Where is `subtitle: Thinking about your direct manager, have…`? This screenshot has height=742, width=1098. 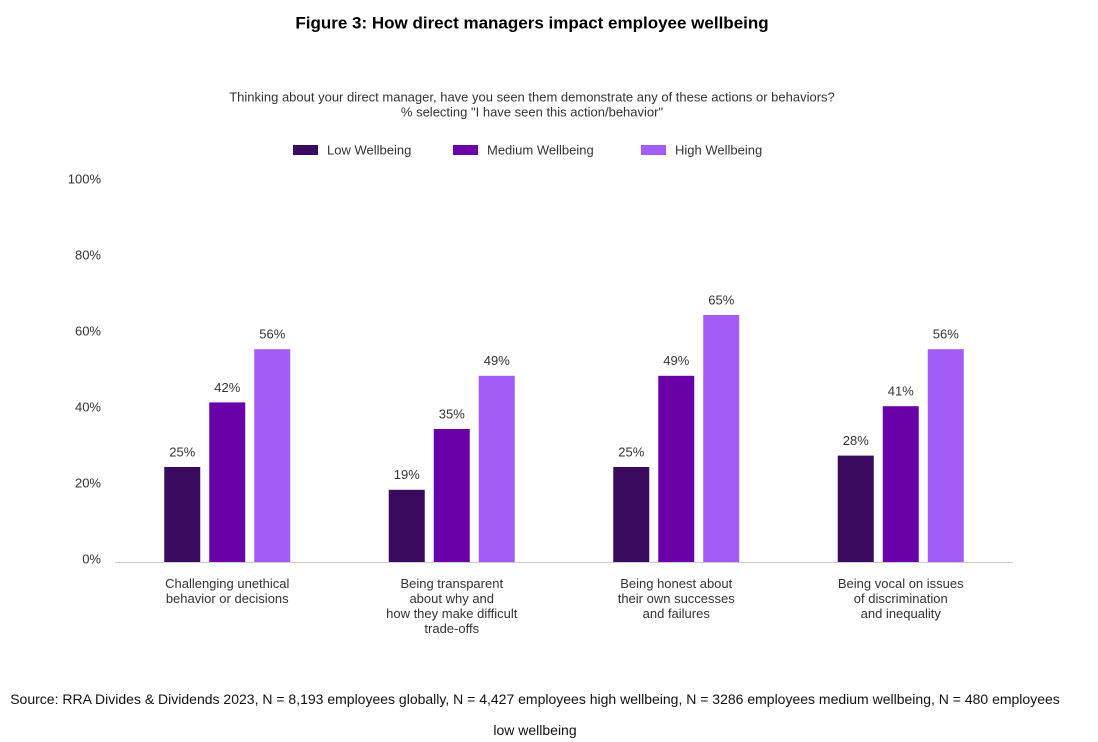 subtitle: Thinking about your direct manager, have… is located at coordinates (532, 96).